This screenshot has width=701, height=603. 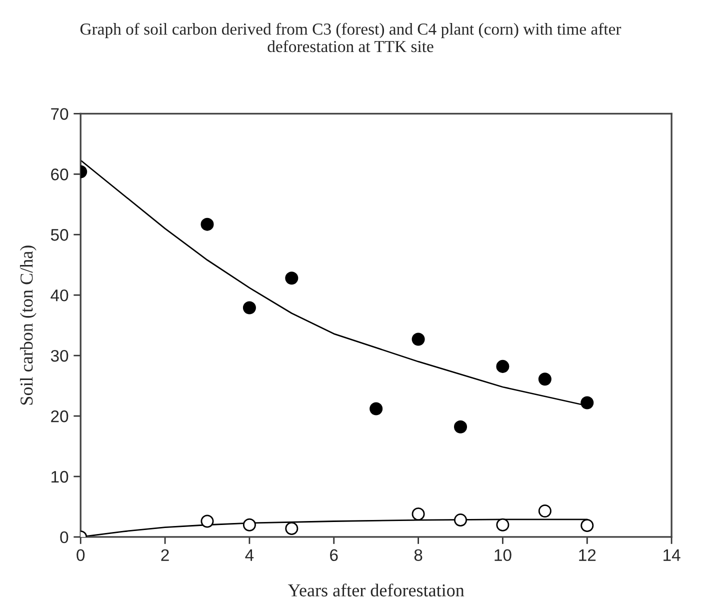 I want to click on y-tick-label: 10, so click(x=60, y=476).